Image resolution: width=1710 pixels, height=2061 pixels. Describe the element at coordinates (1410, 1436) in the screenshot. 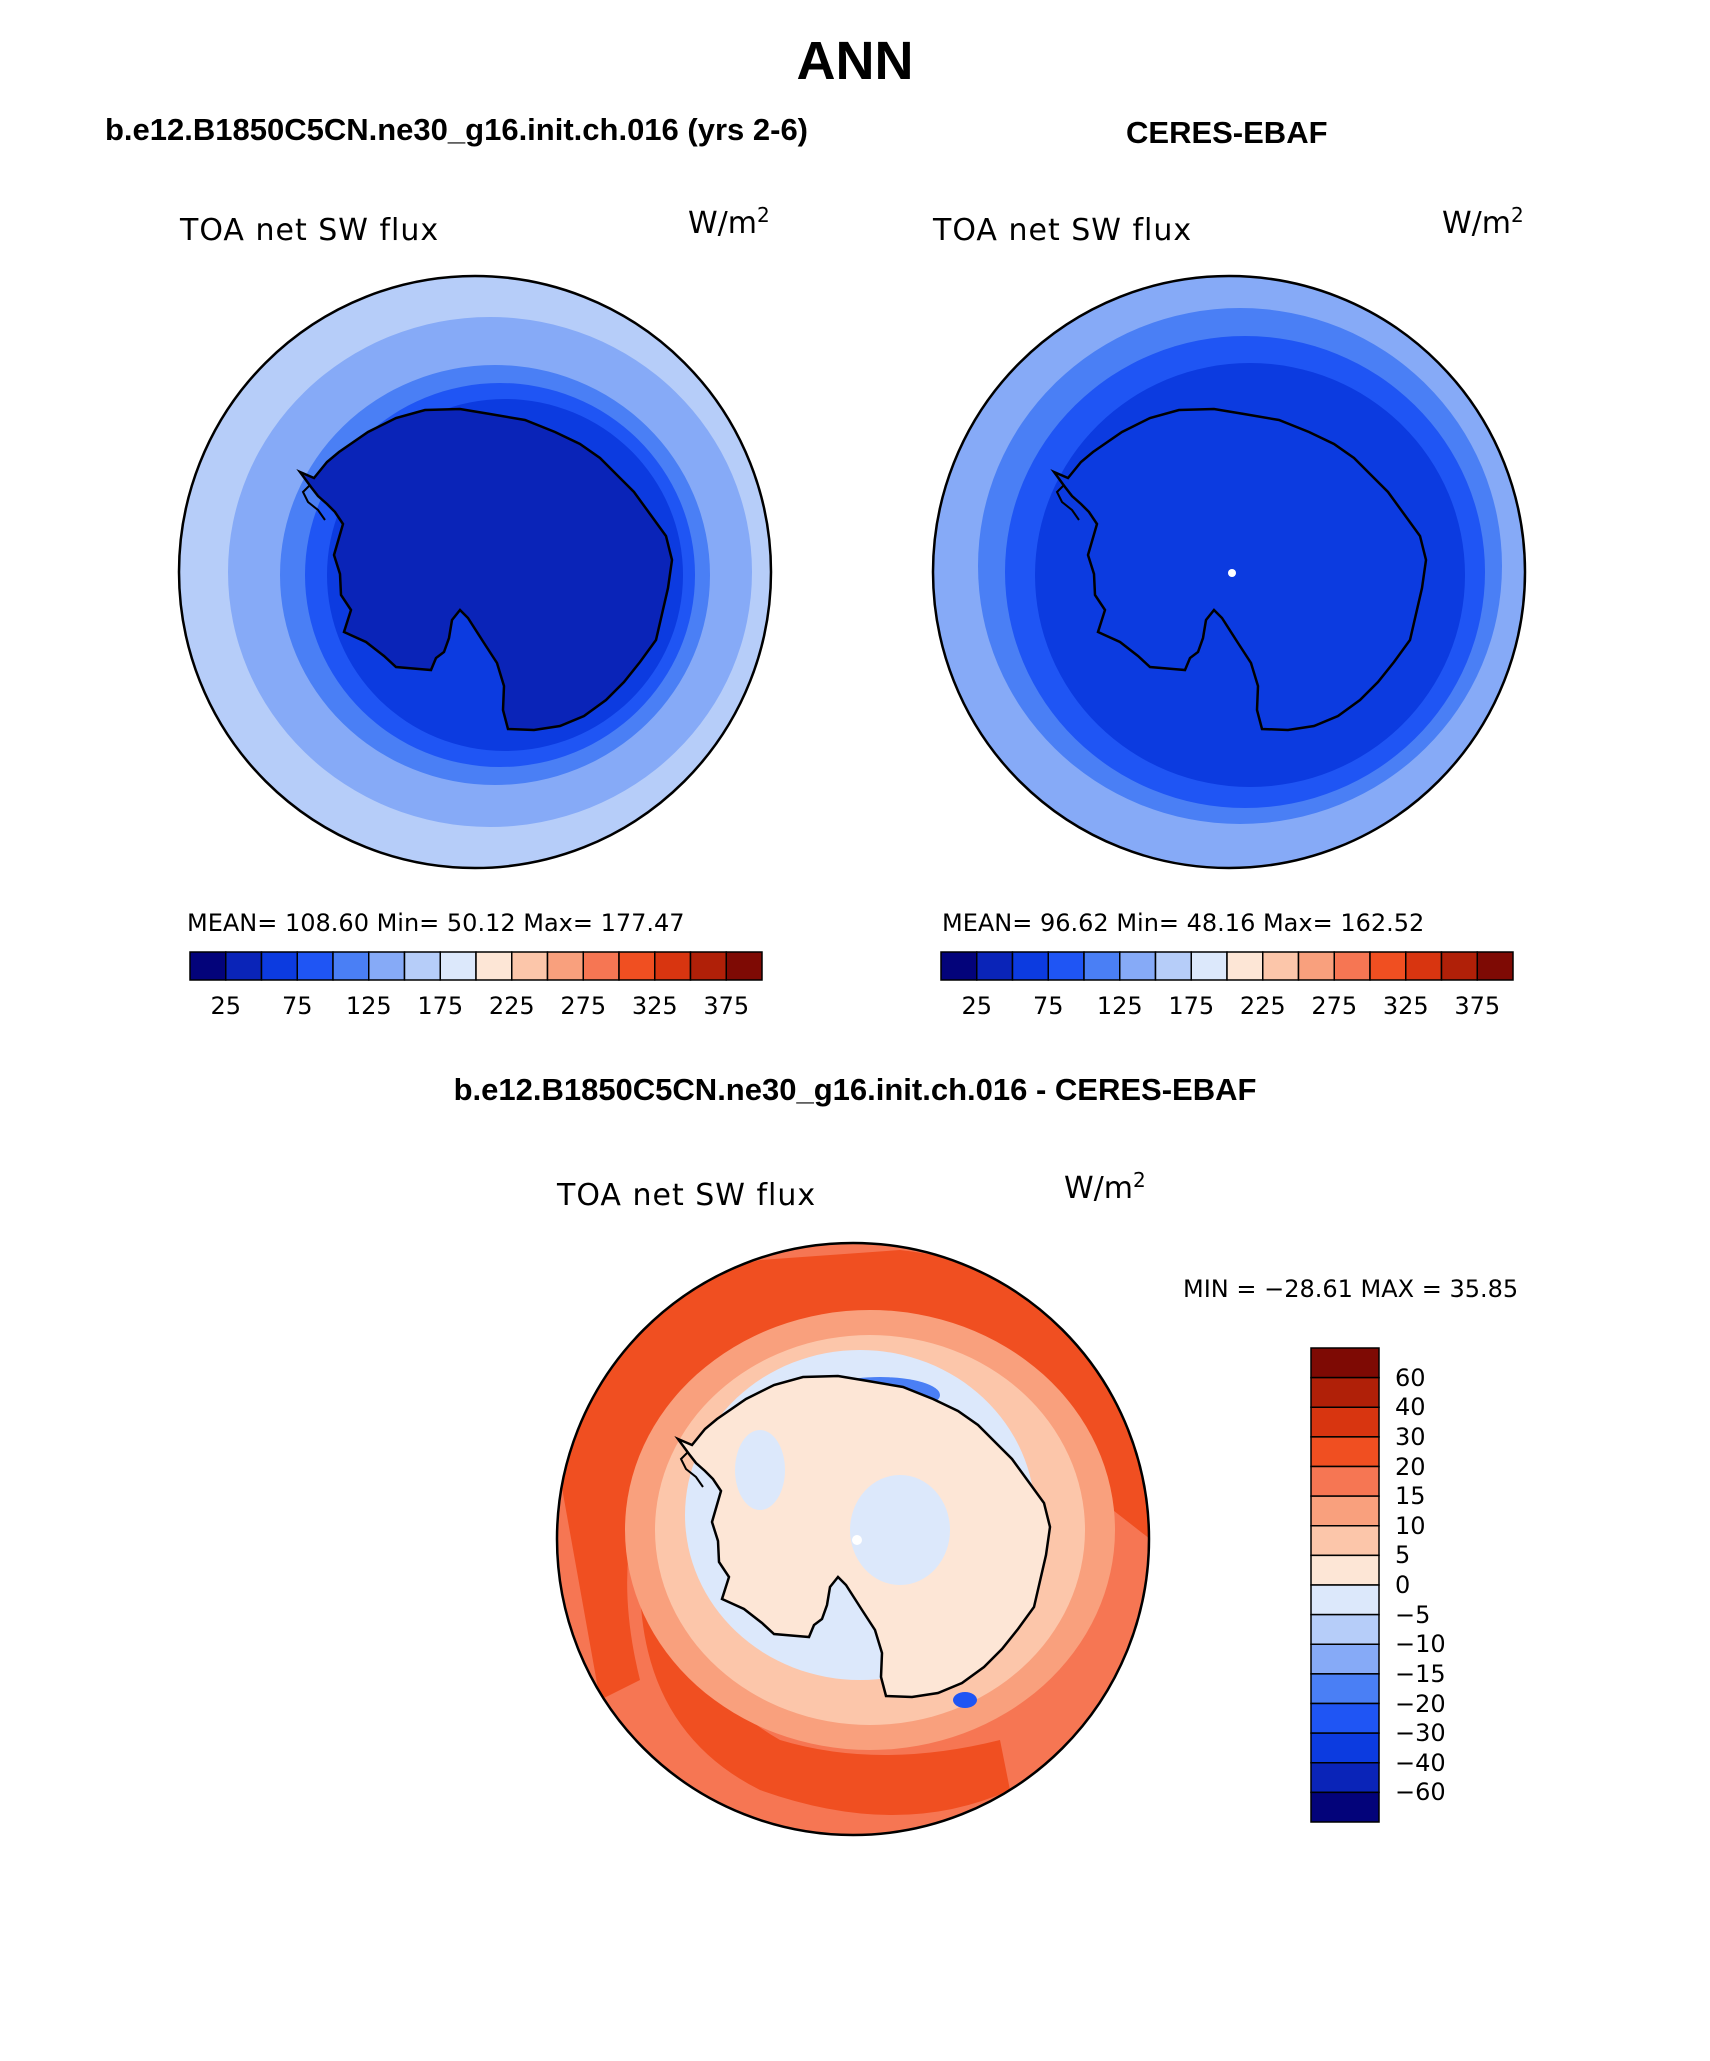

I see `colorbar-tick-label: 30` at that location.